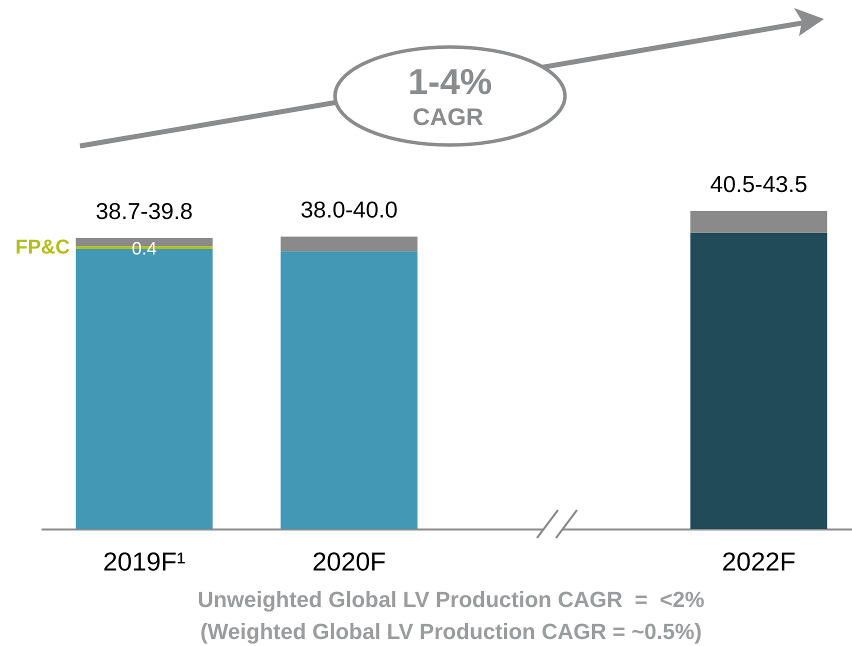  What do you see at coordinates (144, 211) in the screenshot?
I see `total-label: 38.7-39.8` at bounding box center [144, 211].